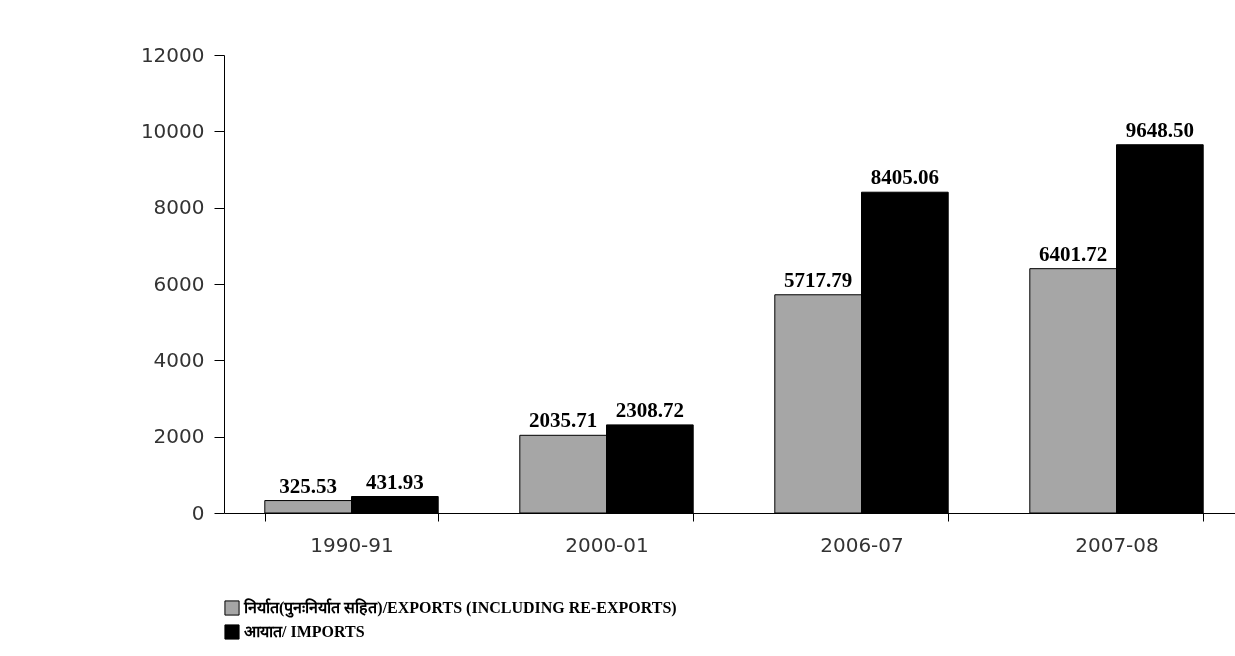 Image resolution: width=1235 pixels, height=656 pixels. What do you see at coordinates (179, 359) in the screenshot?
I see `y-tick-label: 4000` at bounding box center [179, 359].